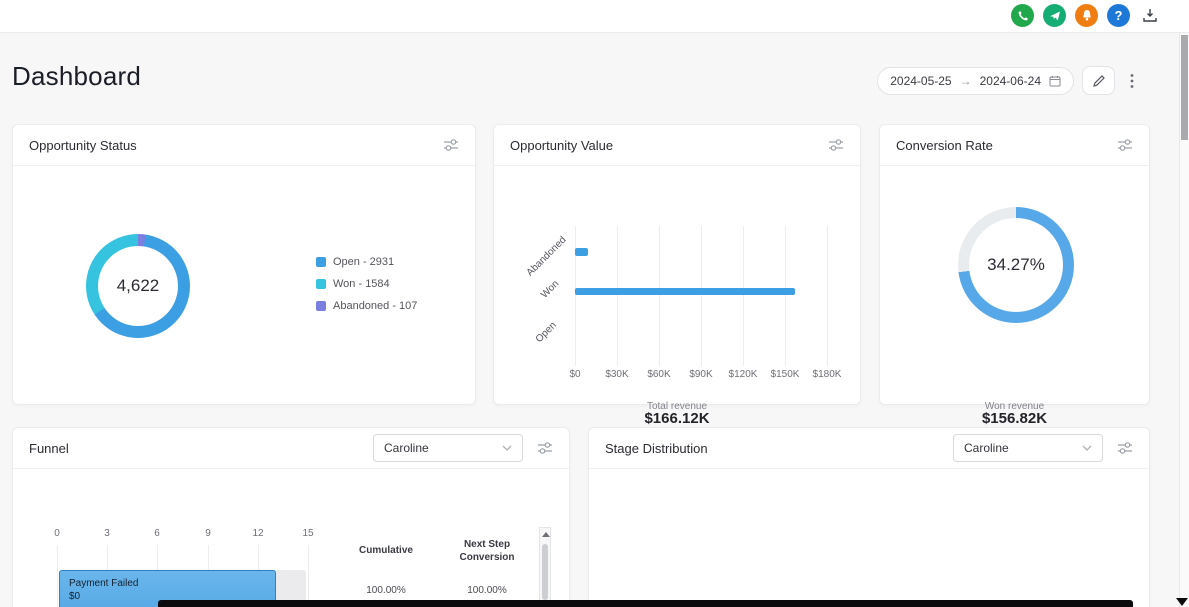 This screenshot has width=1189, height=607. I want to click on legend-label: Won - 1584, so click(361, 284).